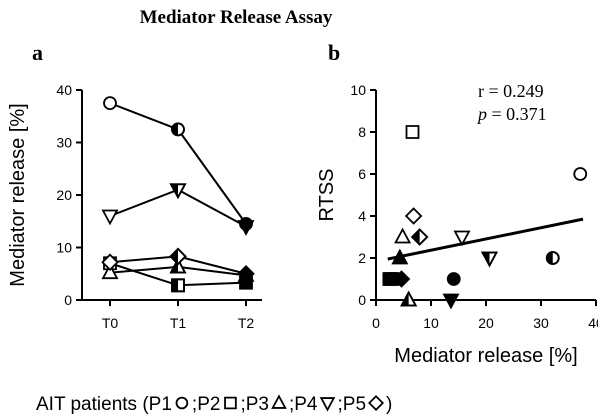 Image resolution: width=598 pixels, height=418 pixels. Describe the element at coordinates (178, 323) in the screenshot. I see `x-tick-label: T1` at that location.